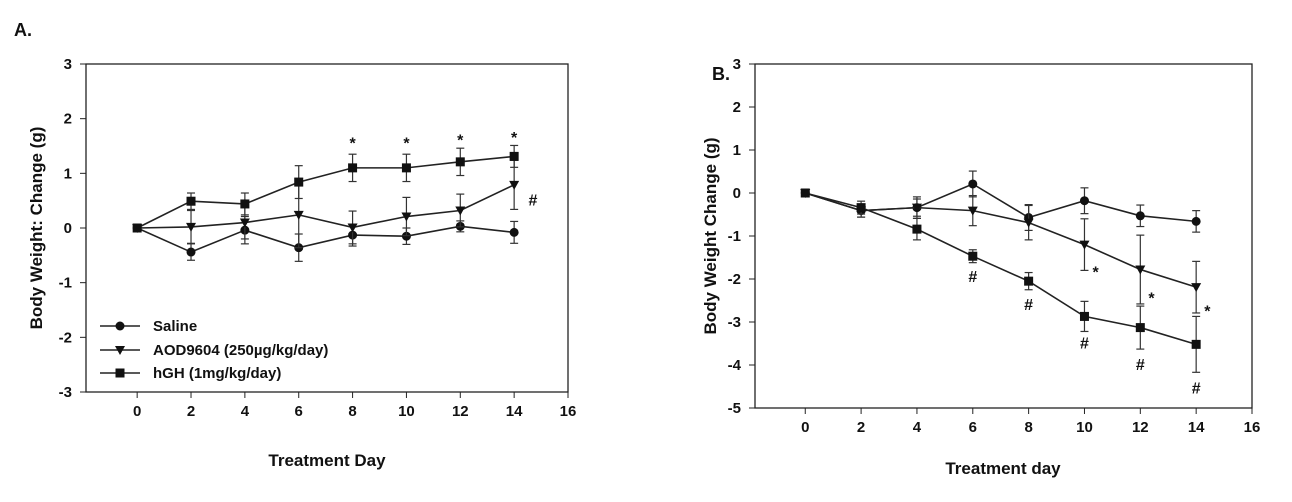 The height and width of the screenshot is (502, 1292). What do you see at coordinates (68, 119) in the screenshot?
I see `y-tick-label: 2` at bounding box center [68, 119].